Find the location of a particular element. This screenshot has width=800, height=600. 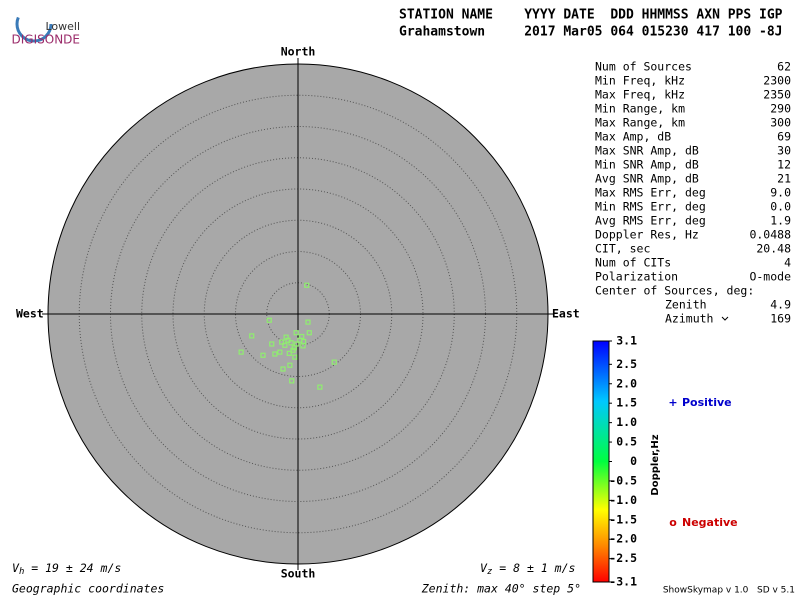

velocity-text: = 8 ± 1 m/s is located at coordinates (533, 568).